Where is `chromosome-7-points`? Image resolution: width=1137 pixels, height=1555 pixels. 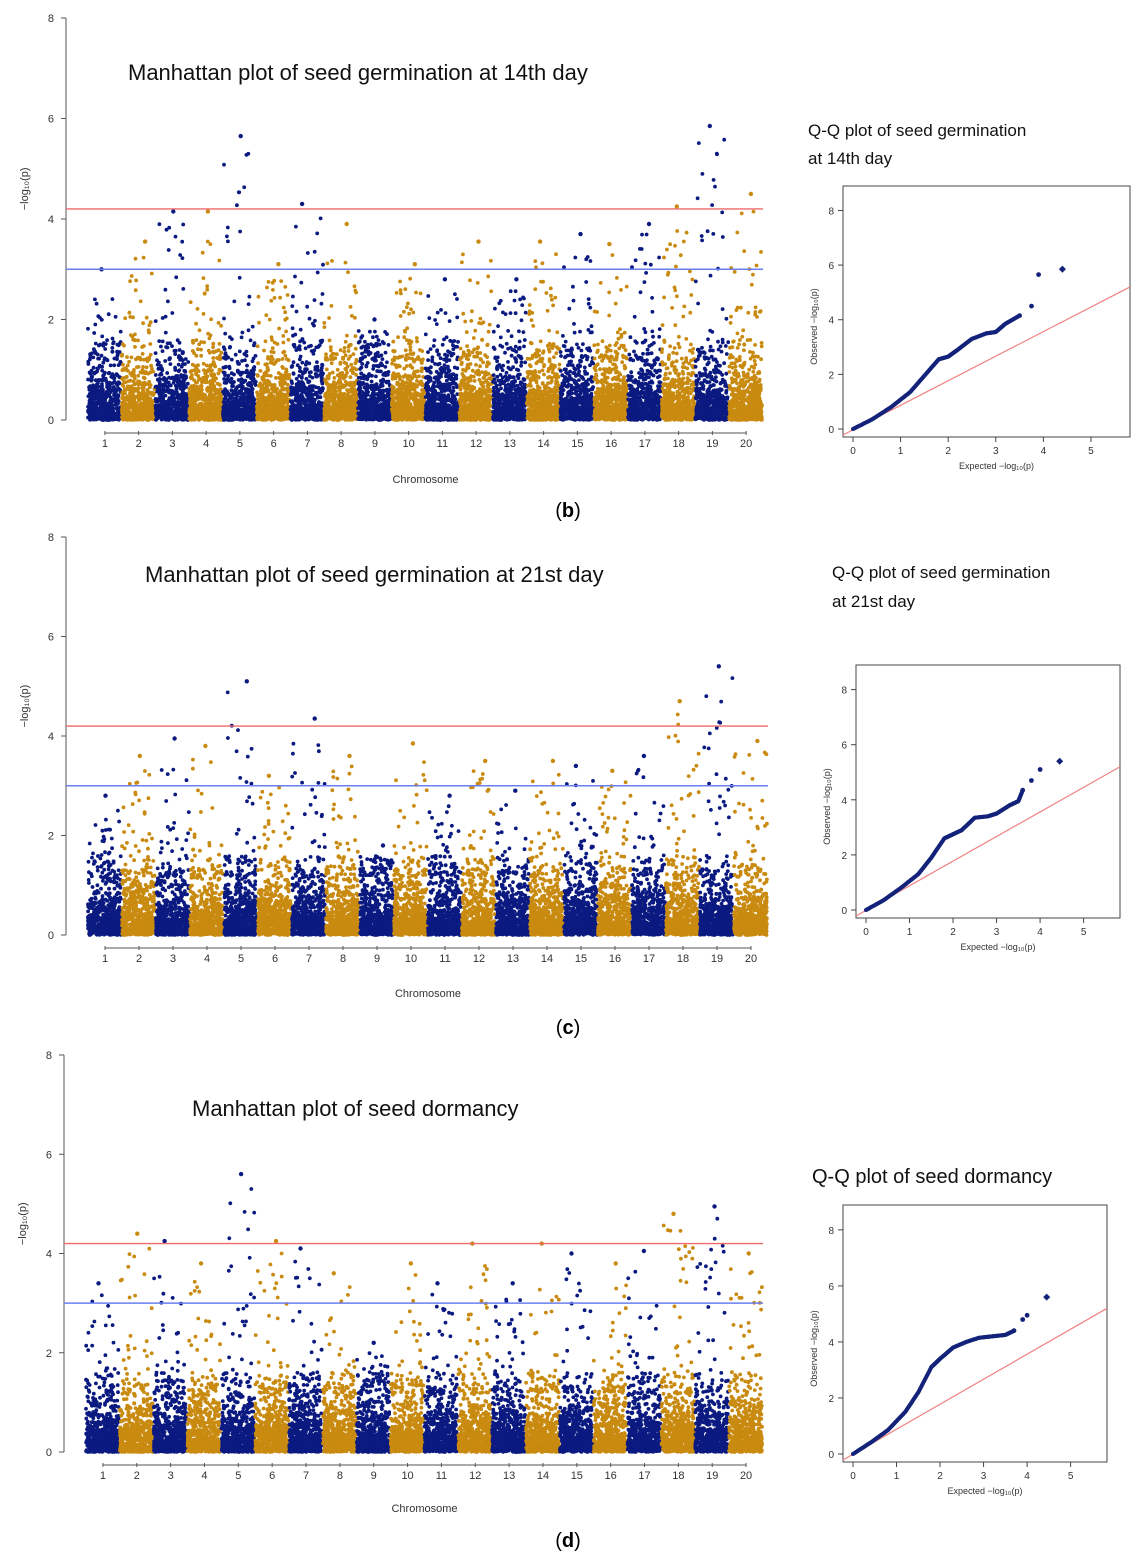 chromosome-7-points is located at coordinates (307, 311).